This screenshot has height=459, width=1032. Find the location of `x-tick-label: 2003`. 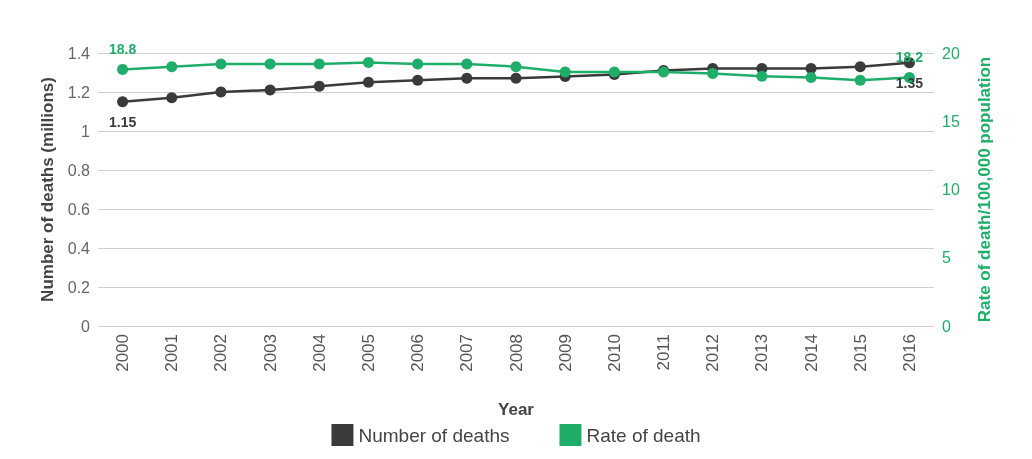

x-tick-label: 2003 is located at coordinates (270, 353).